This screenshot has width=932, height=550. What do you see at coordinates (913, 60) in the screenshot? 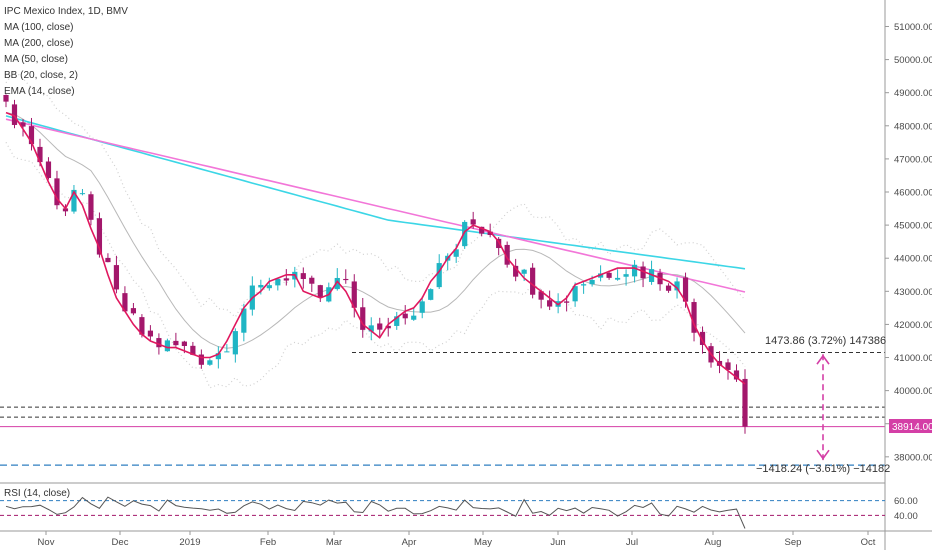
I see `price-tick-label: 50000.00` at bounding box center [913, 60].